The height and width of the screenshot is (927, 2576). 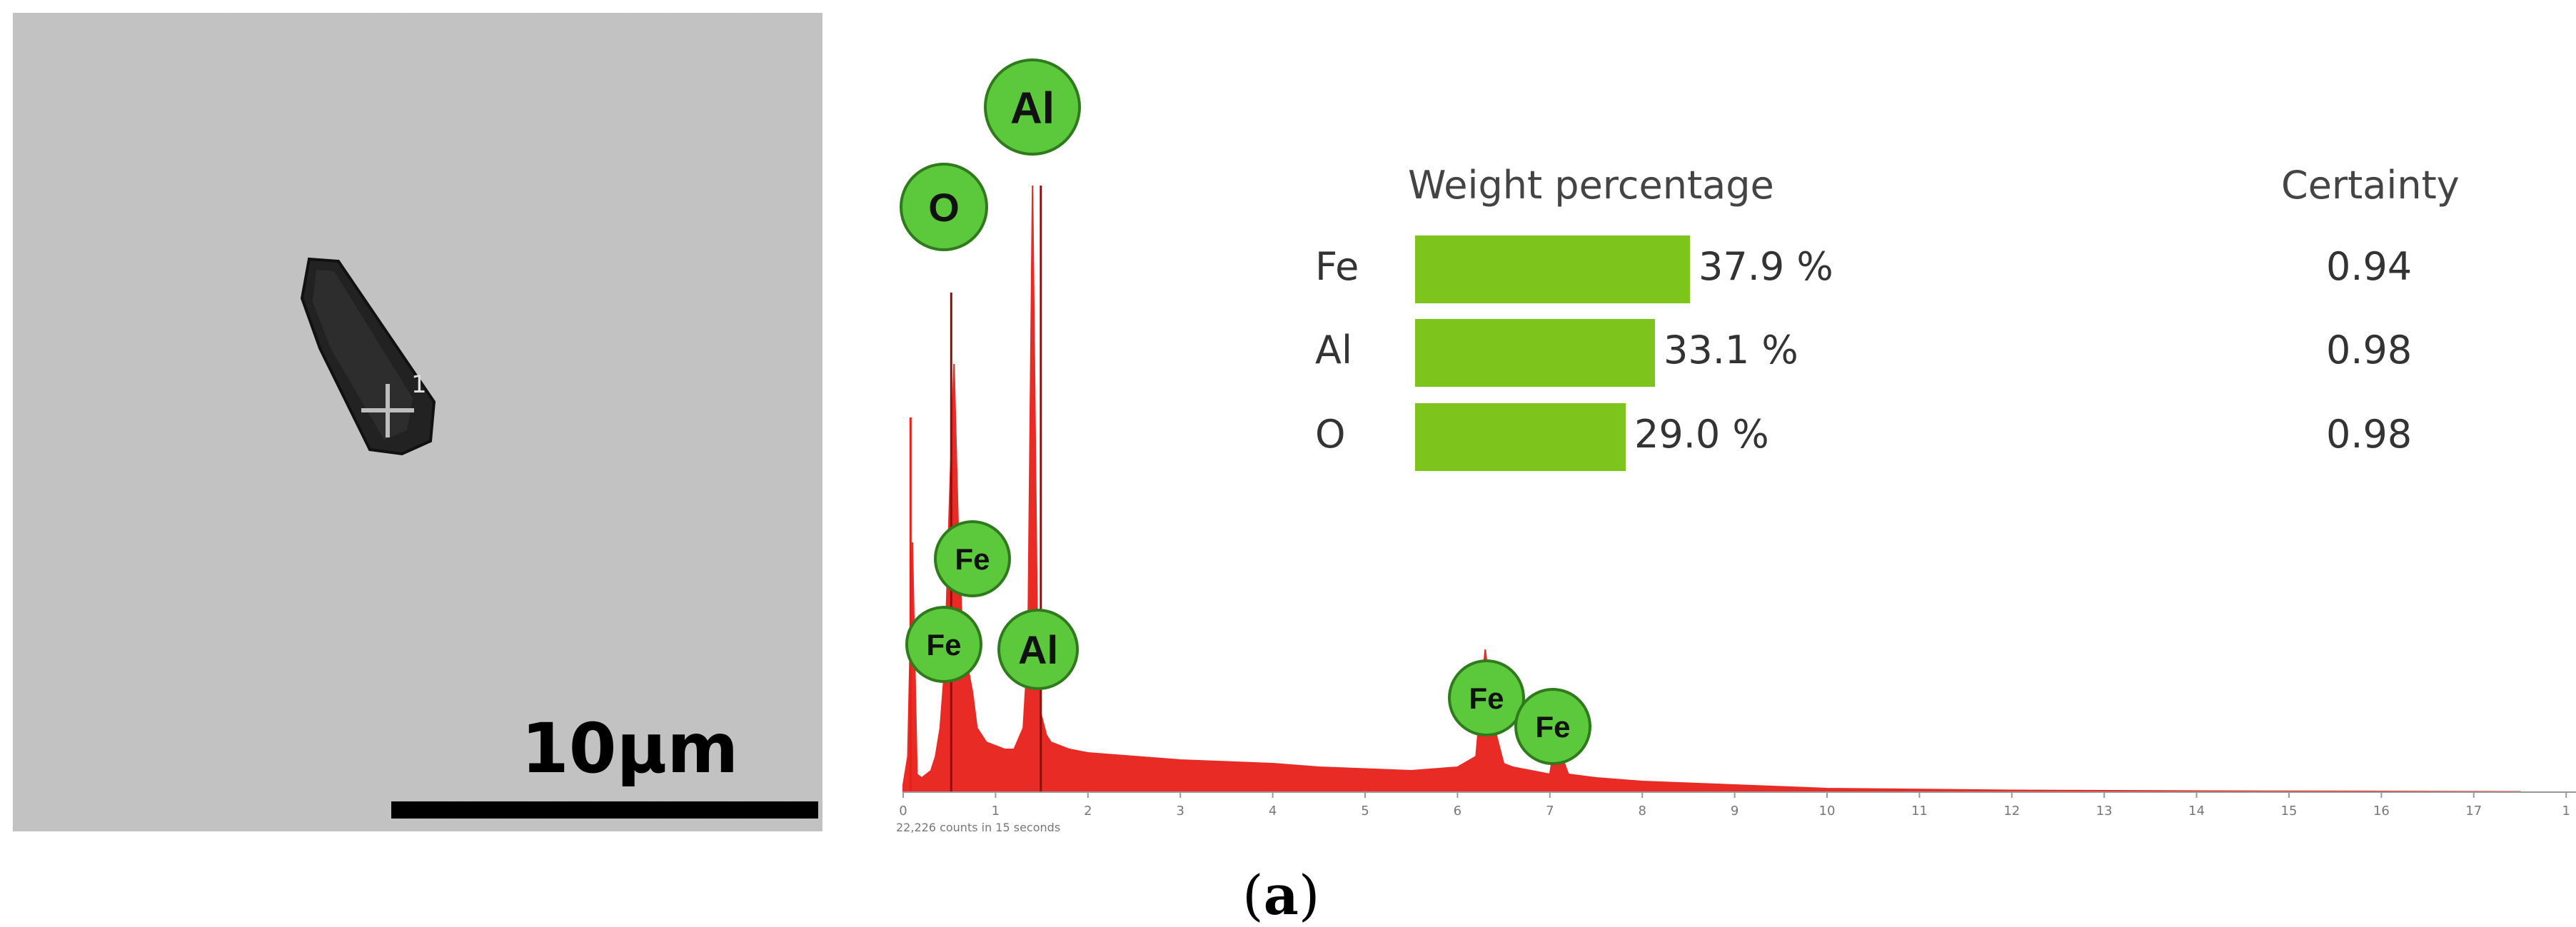 What do you see at coordinates (1642, 811) in the screenshot?
I see `x-tick-label: 8` at bounding box center [1642, 811].